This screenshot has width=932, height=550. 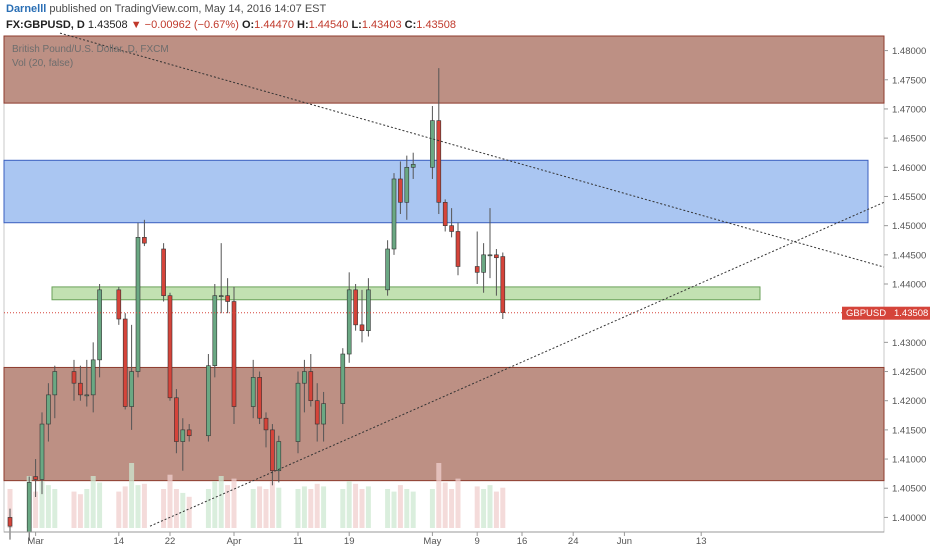 I want to click on x-tick-label: 9, so click(x=477, y=541).